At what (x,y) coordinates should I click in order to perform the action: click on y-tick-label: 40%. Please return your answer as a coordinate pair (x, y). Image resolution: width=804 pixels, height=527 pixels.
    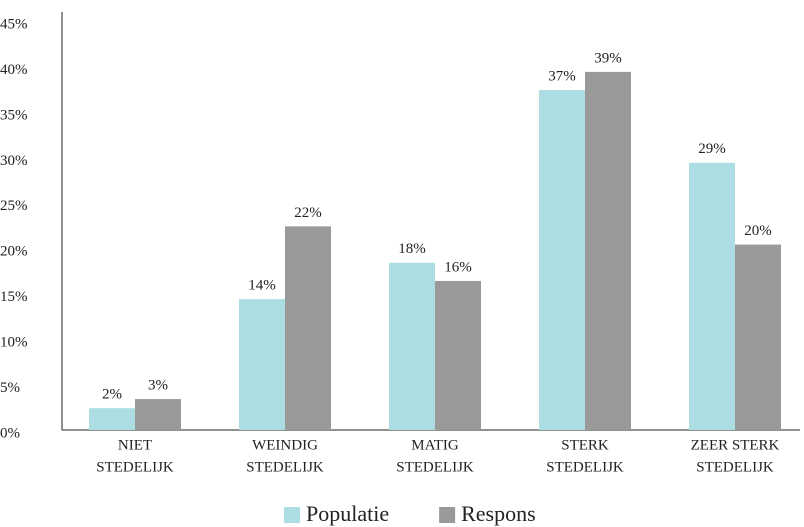
    Looking at the image, I should click on (14, 70).